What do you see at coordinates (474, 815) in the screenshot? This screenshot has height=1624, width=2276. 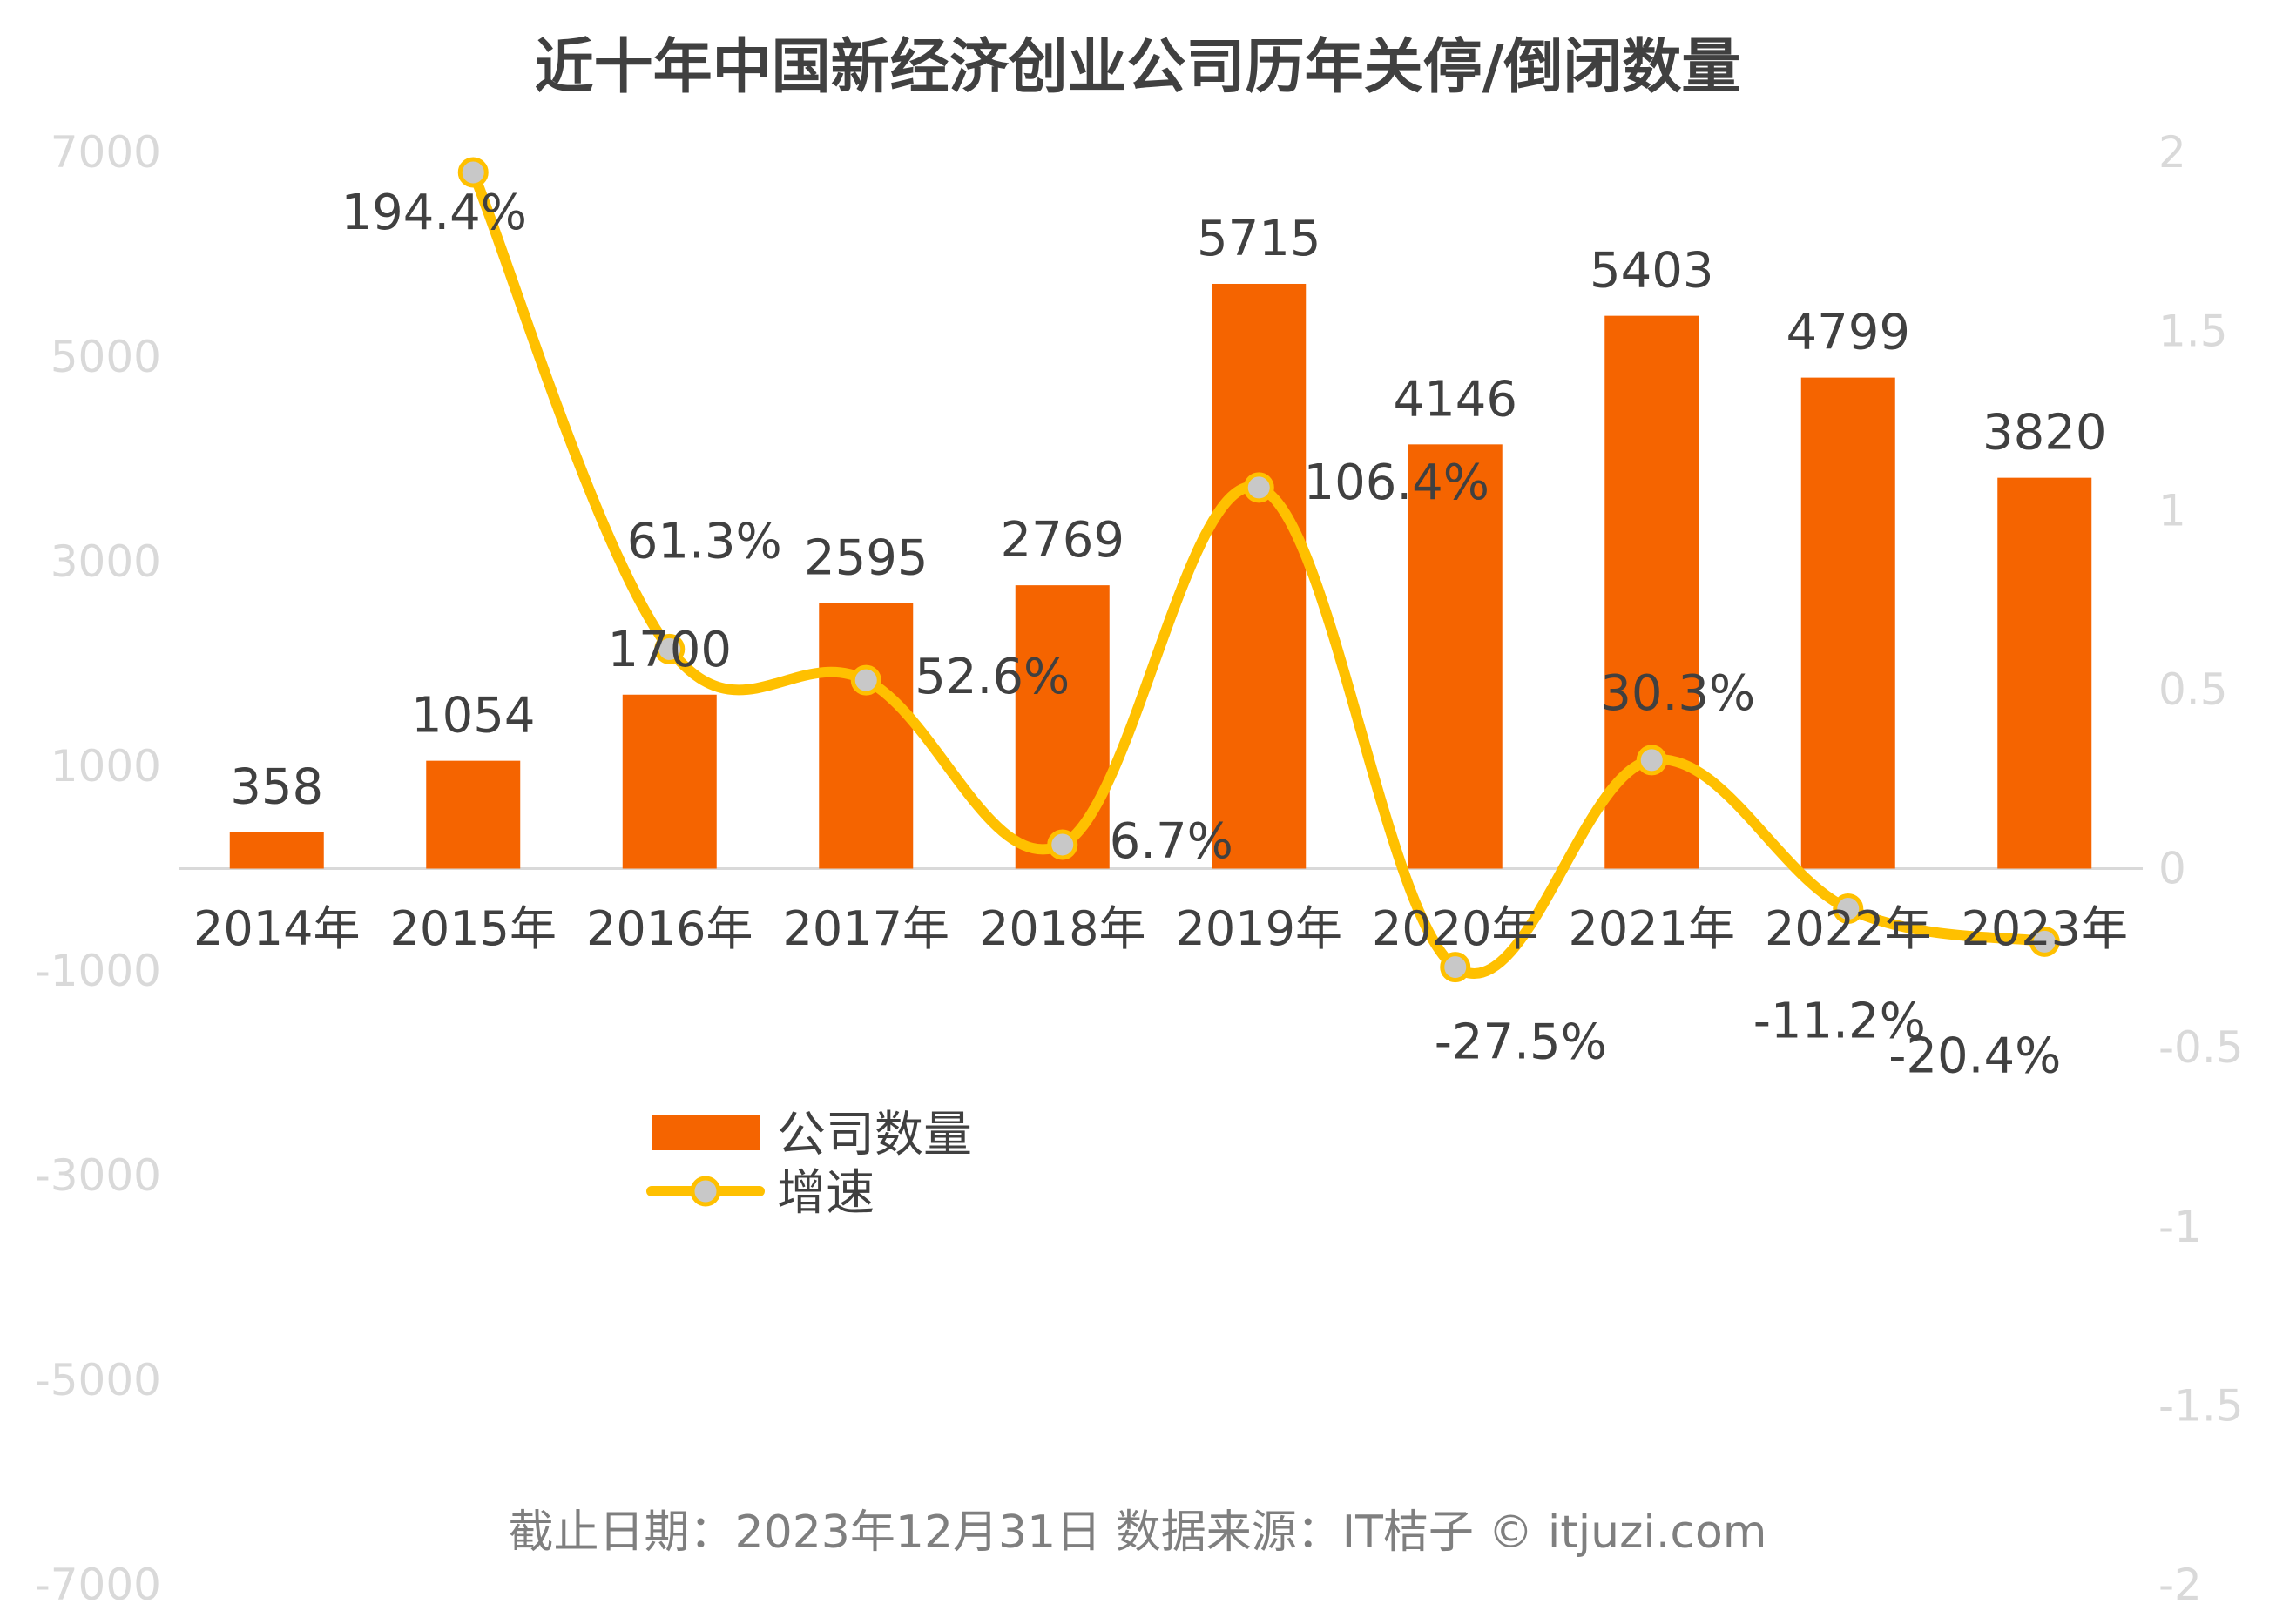 I see `bar-2015年` at bounding box center [474, 815].